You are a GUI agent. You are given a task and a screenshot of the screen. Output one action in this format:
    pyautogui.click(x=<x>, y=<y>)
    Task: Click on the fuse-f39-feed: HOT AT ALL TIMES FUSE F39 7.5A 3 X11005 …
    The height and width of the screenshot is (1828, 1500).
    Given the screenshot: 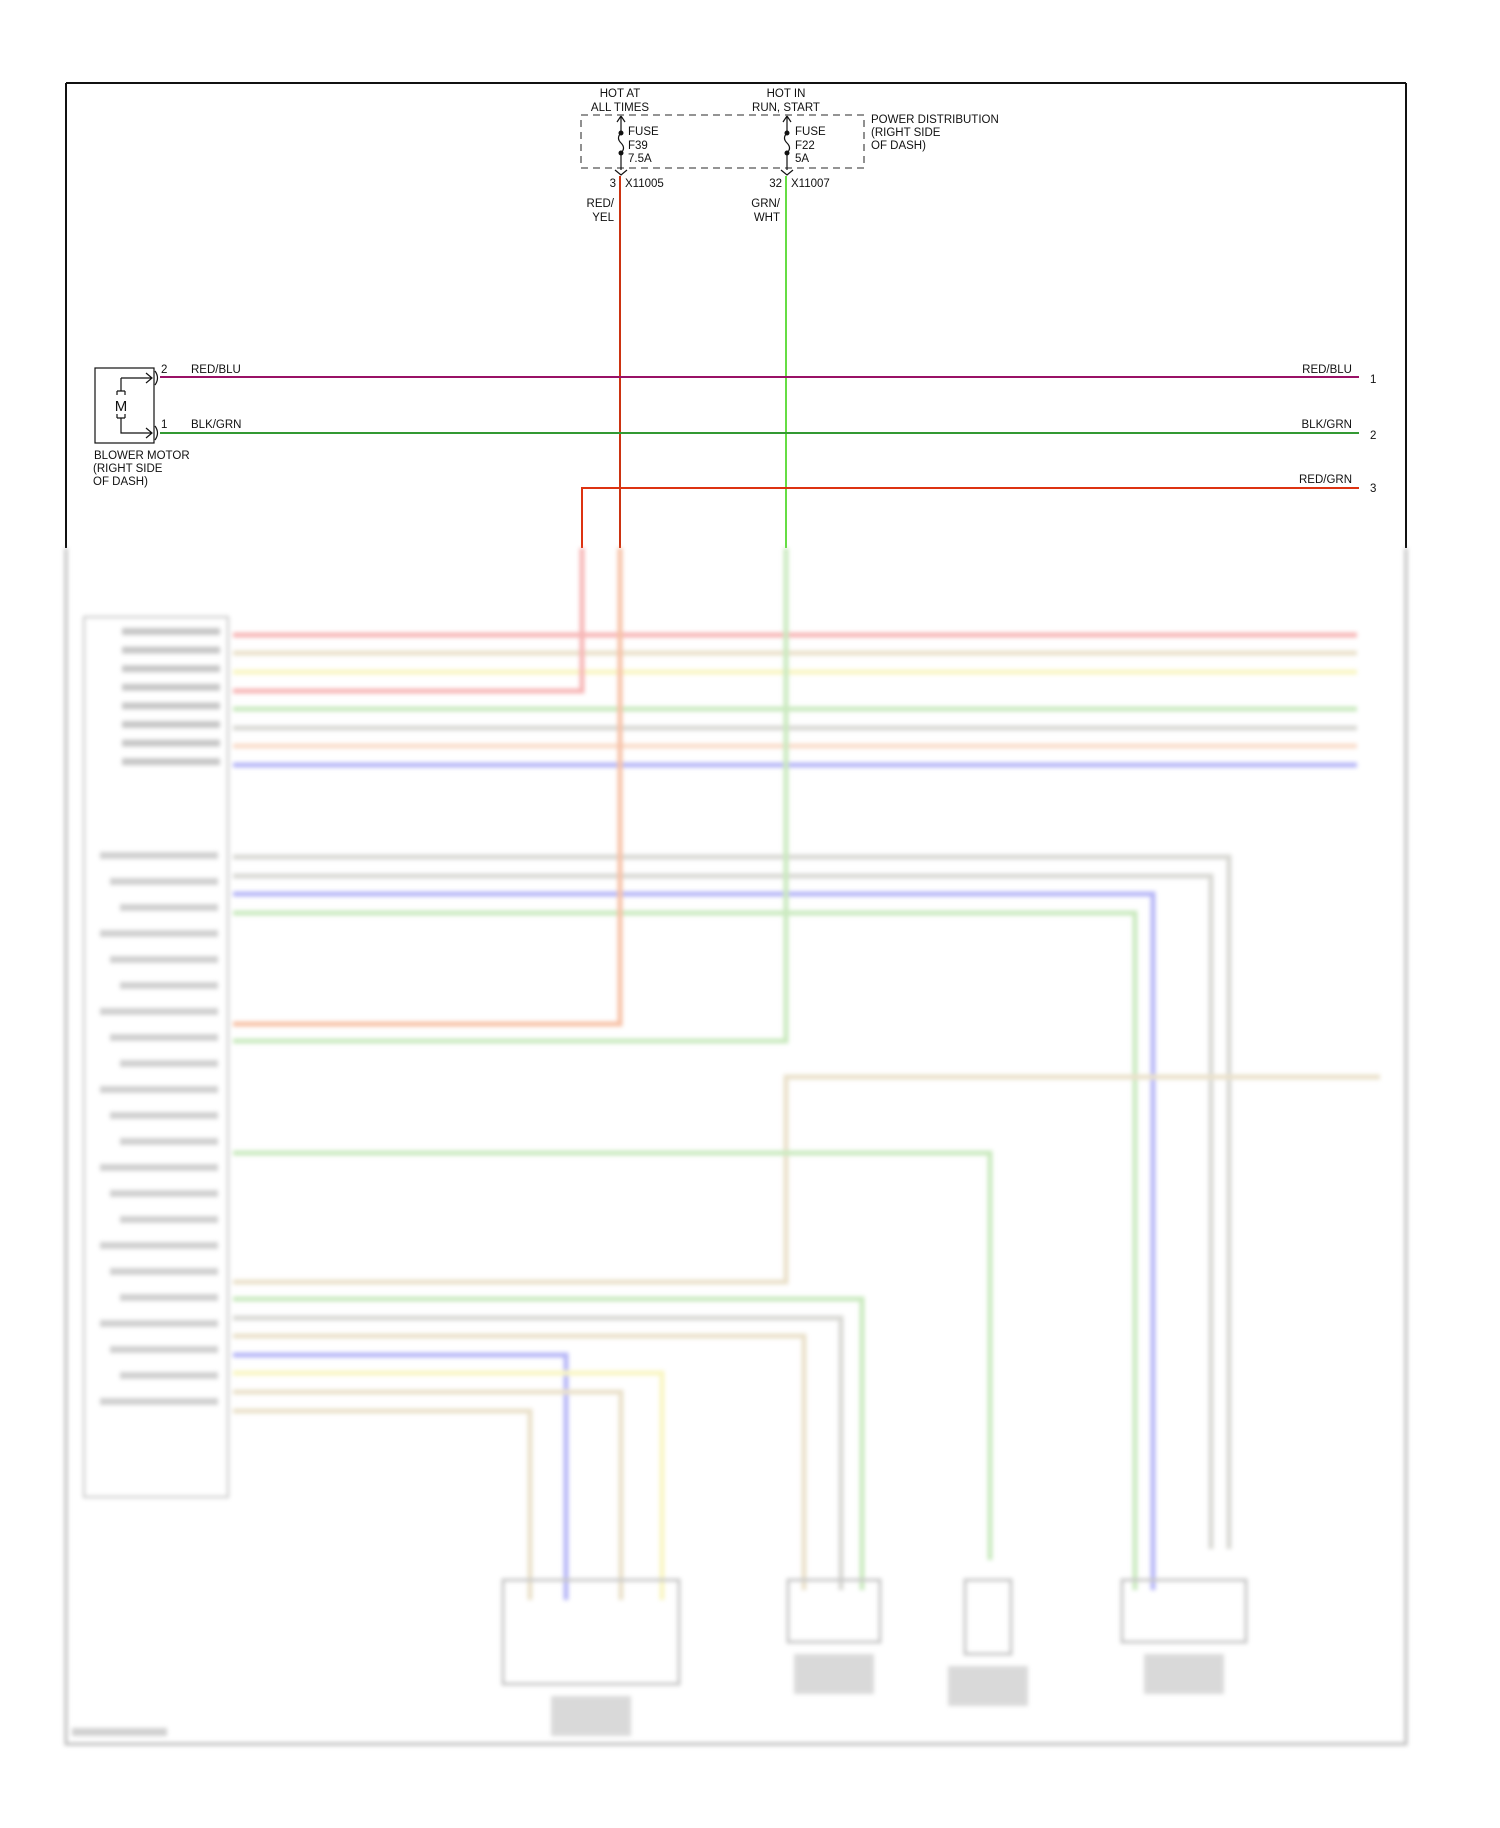 What is the action you would take?
    pyautogui.click(x=625, y=318)
    